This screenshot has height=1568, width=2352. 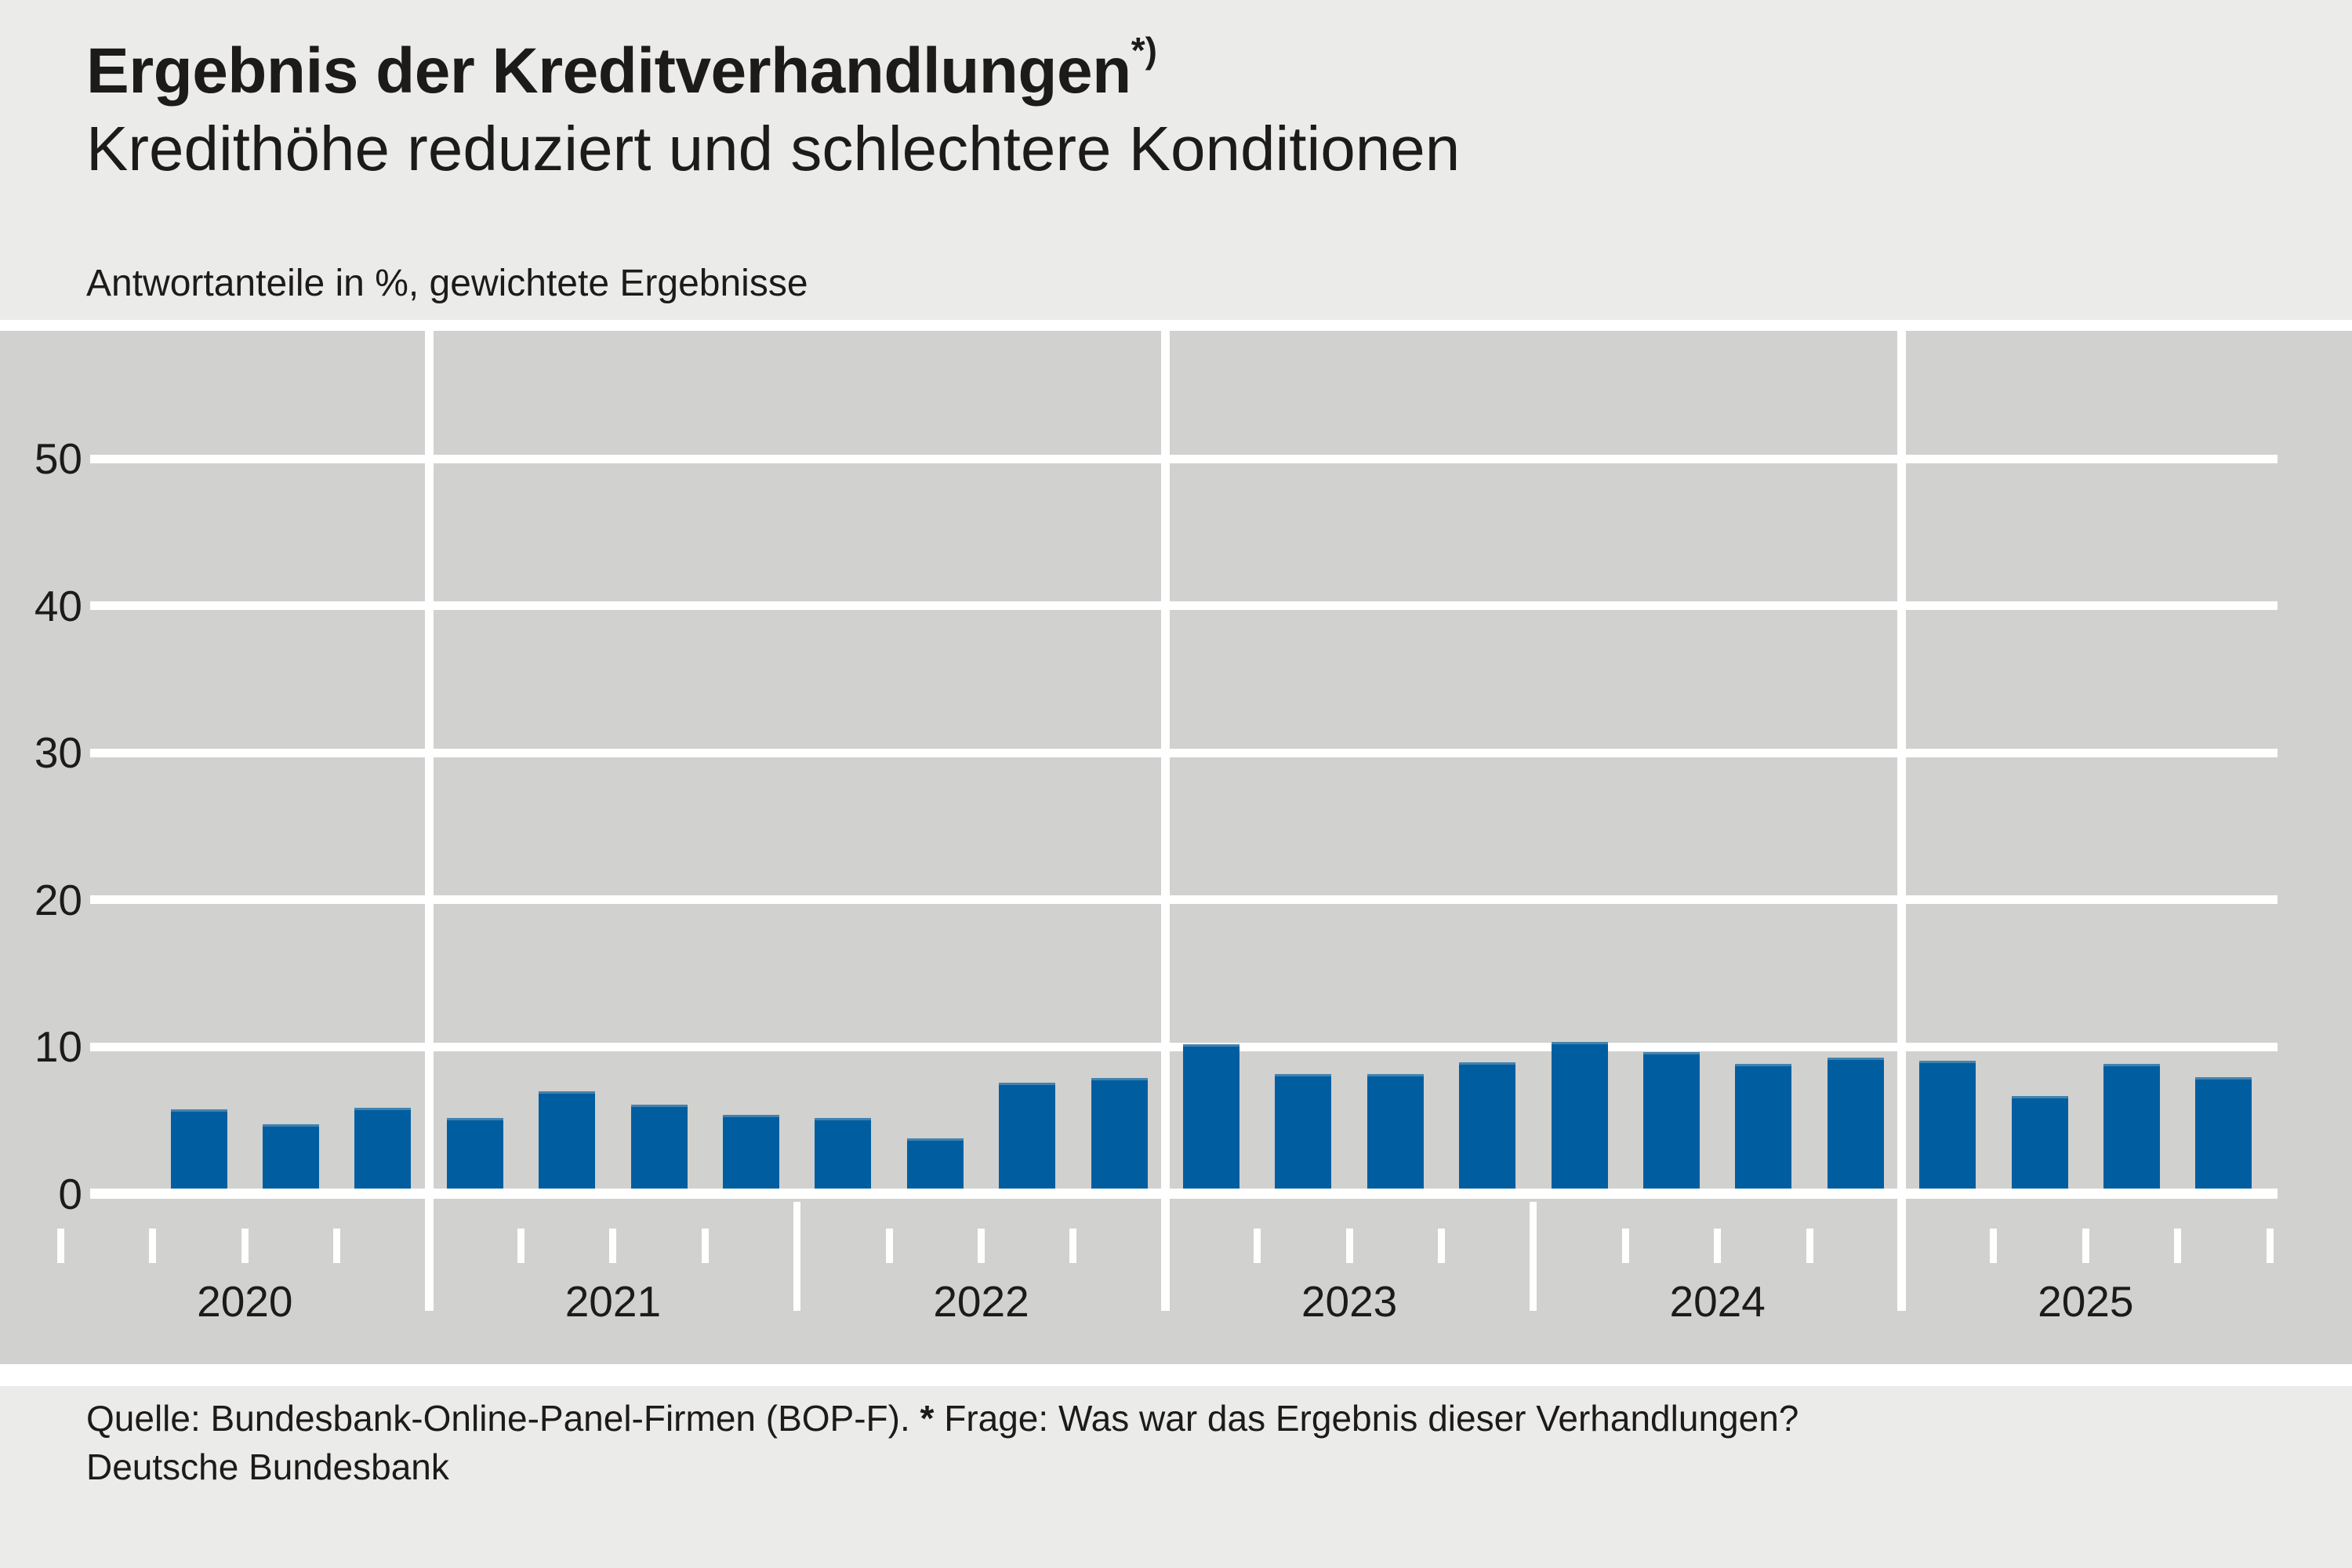 What do you see at coordinates (58, 899) in the screenshot?
I see `y-axis-label: 20` at bounding box center [58, 899].